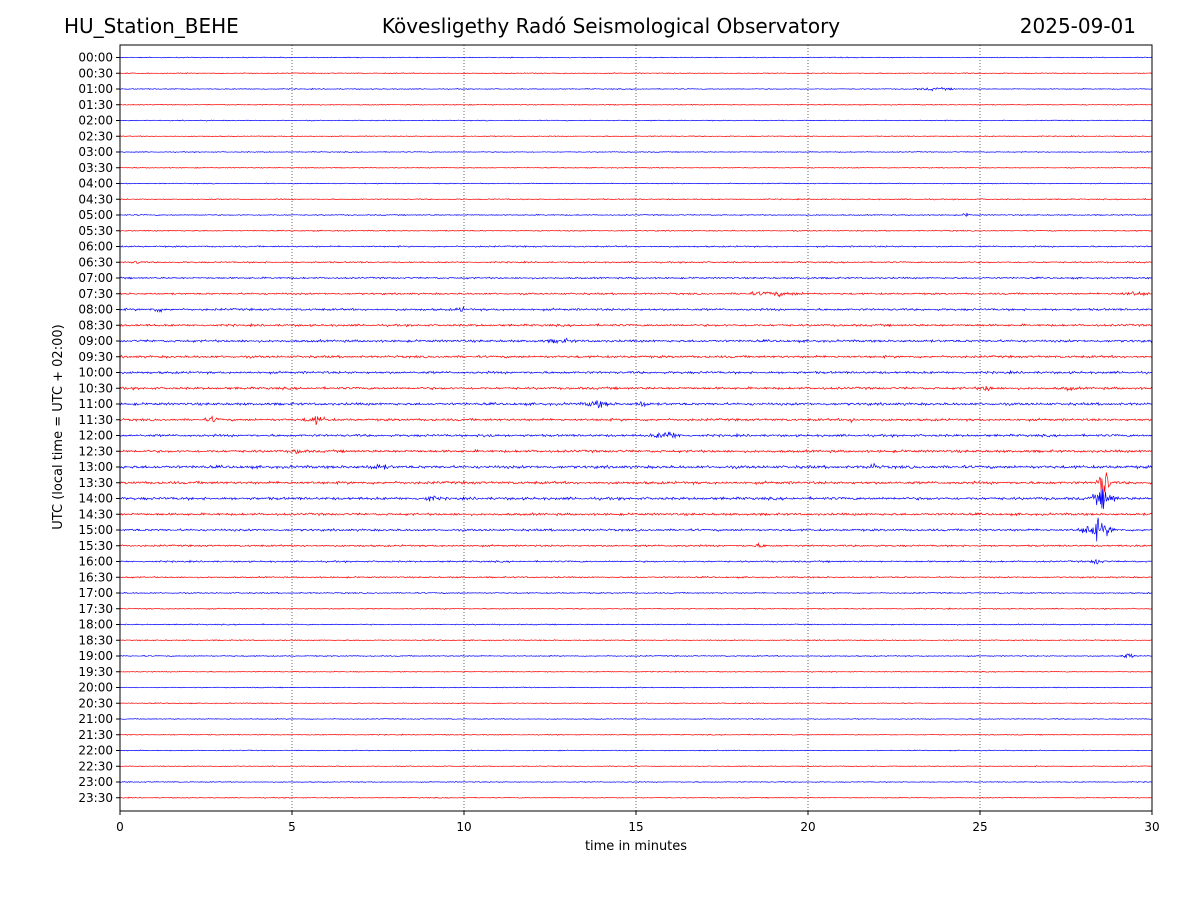 The height and width of the screenshot is (900, 1200). What do you see at coordinates (95, 625) in the screenshot?
I see `y-tick-label: 18:00` at bounding box center [95, 625].